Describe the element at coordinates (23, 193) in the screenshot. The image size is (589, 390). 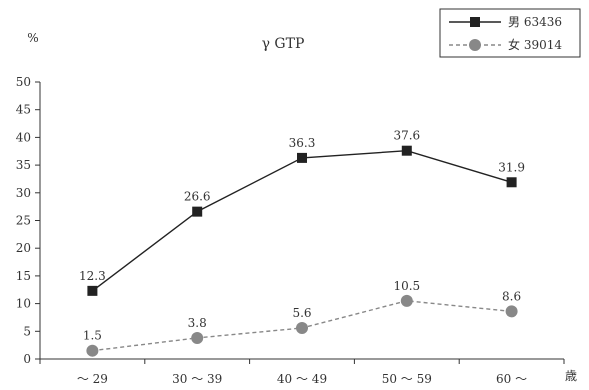
I see `y-tick-label: 30` at that location.